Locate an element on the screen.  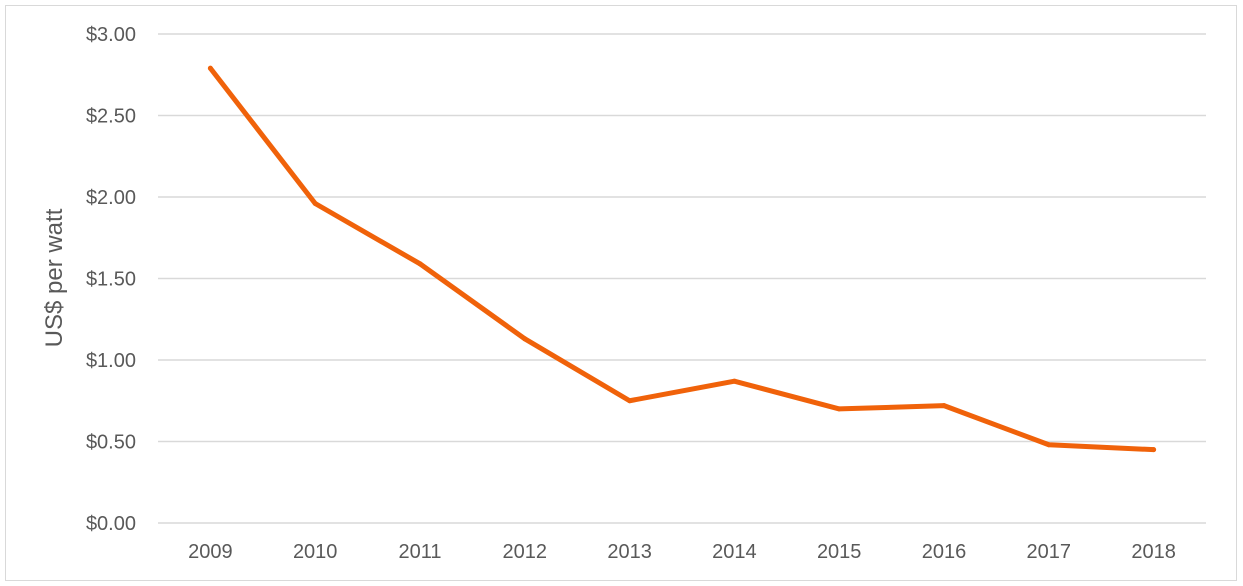
x-tick-label: 2016 is located at coordinates (944, 552).